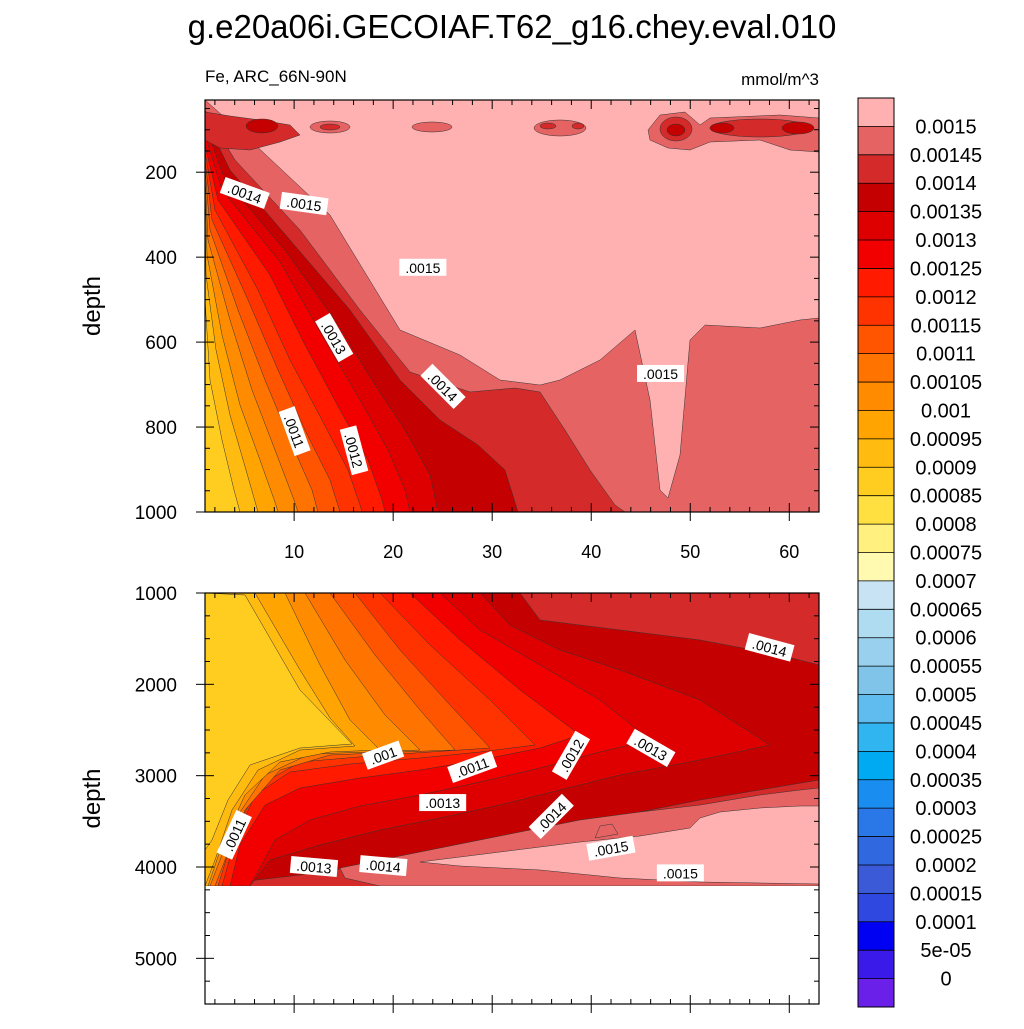 The image size is (1024, 1029). Describe the element at coordinates (946, 269) in the screenshot. I see `colorbar-label: 0.00125` at that location.